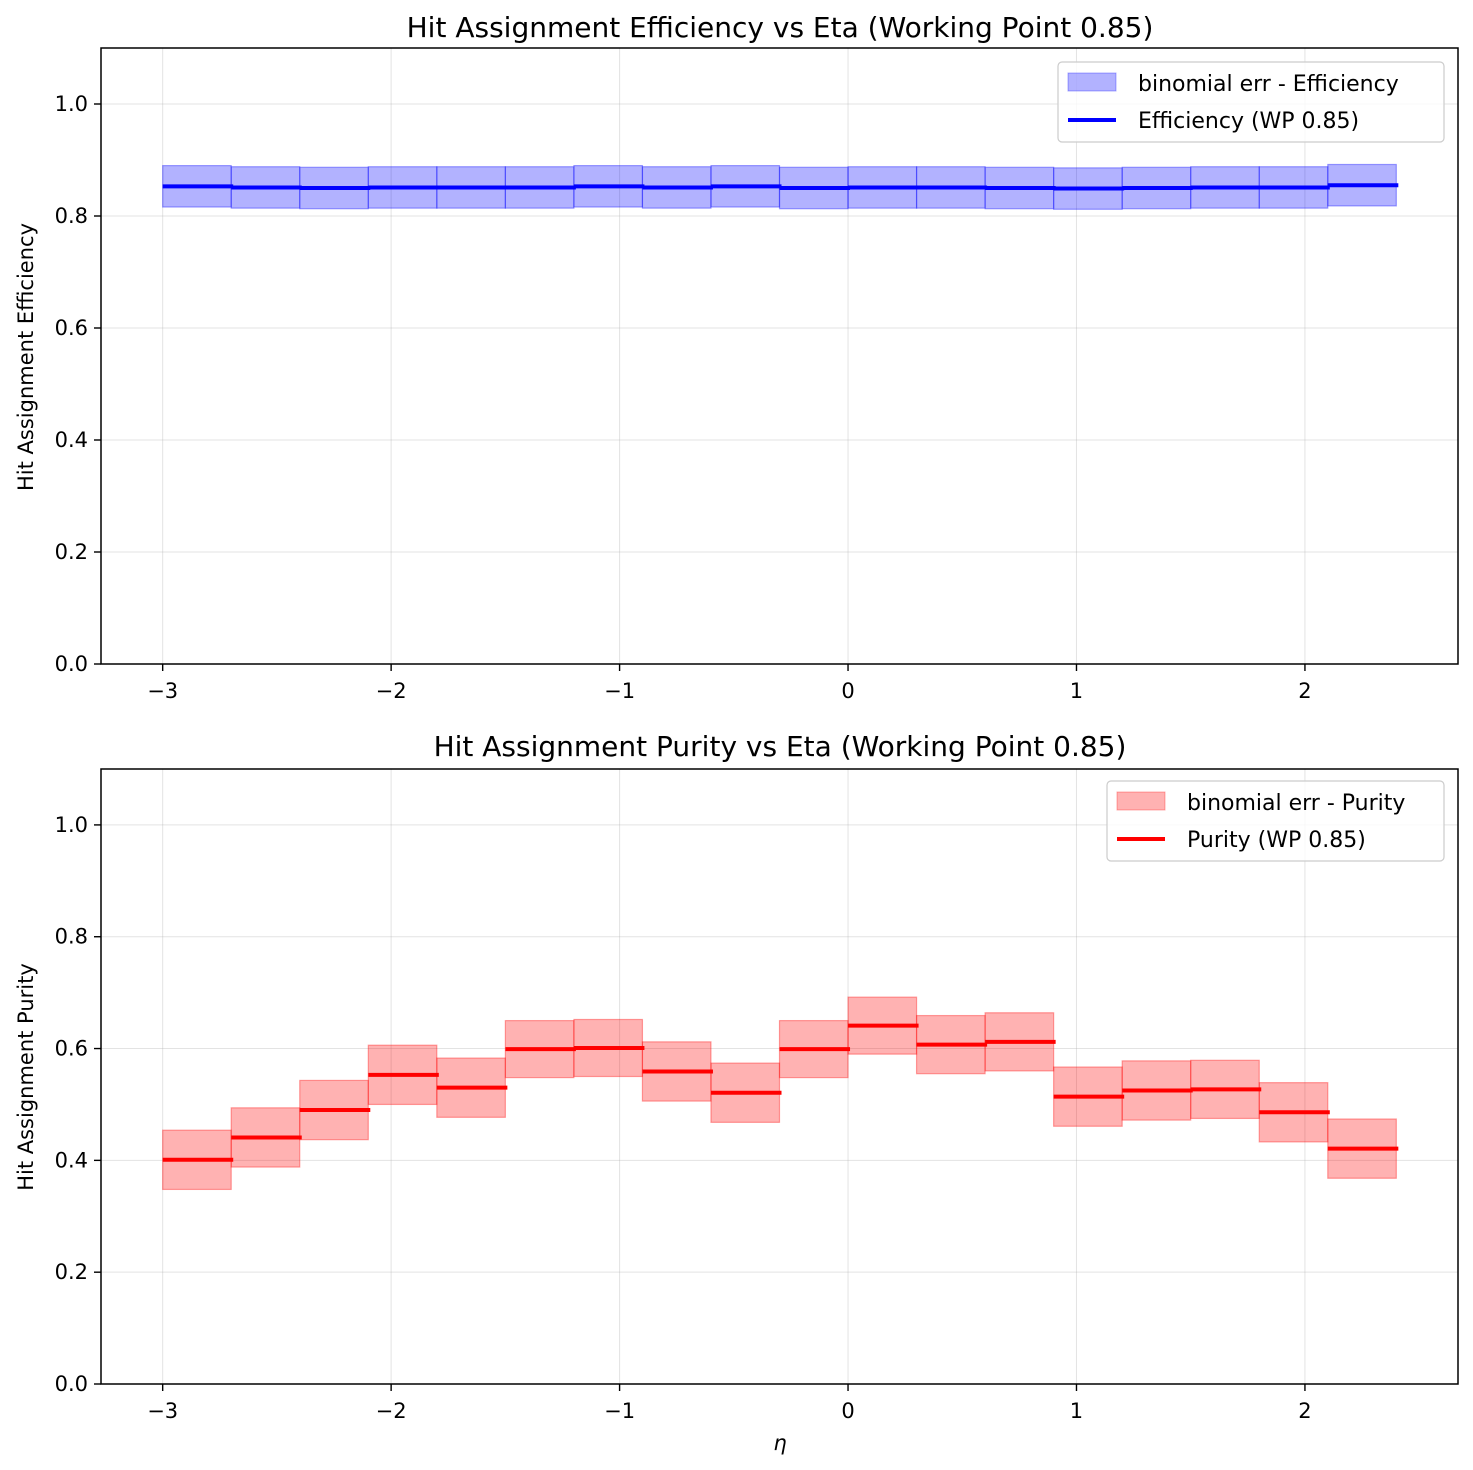 The width and height of the screenshot is (1473, 1470). What do you see at coordinates (1268, 84) in the screenshot?
I see `efficiency-legend-band-label: binomial err - Efficiency` at bounding box center [1268, 84].